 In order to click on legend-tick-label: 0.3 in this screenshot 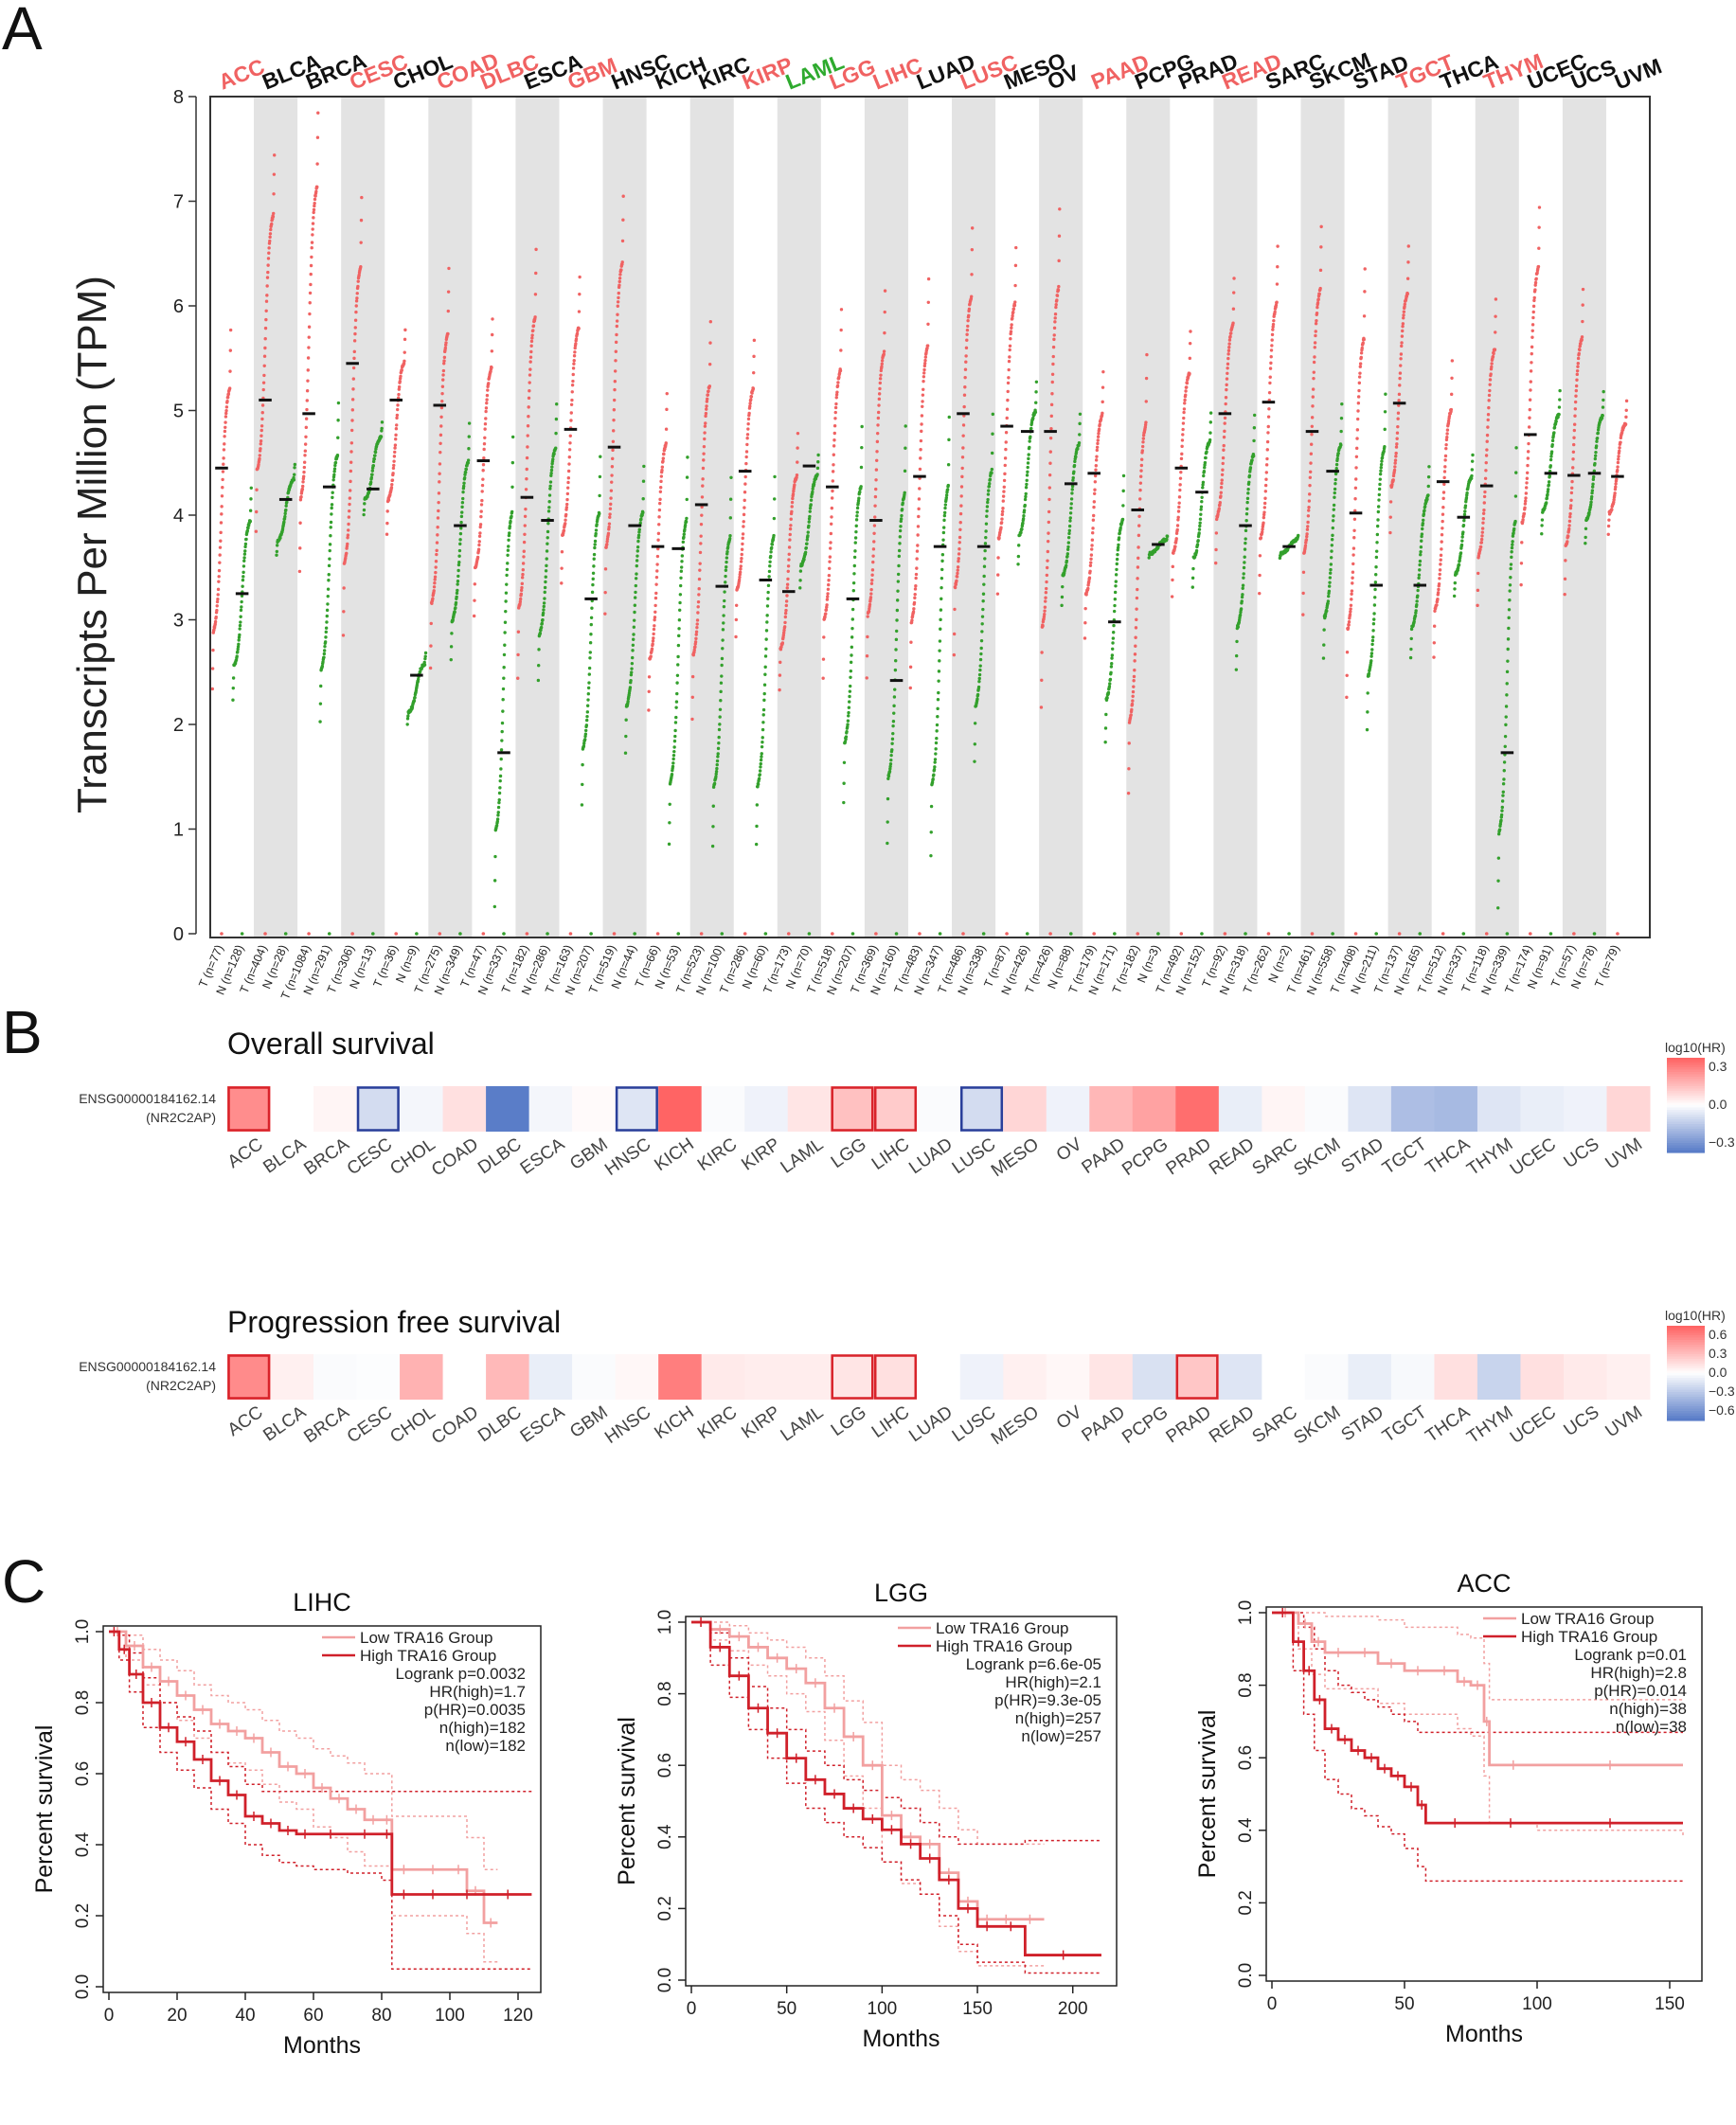, I will do `click(1718, 1354)`.